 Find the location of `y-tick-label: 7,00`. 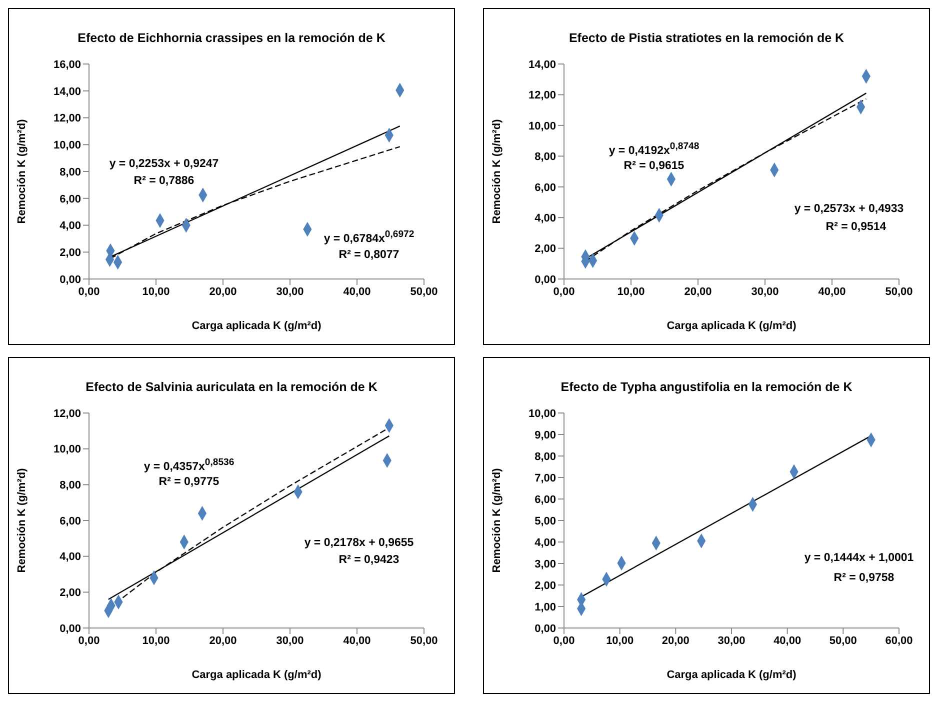

y-tick-label: 7,00 is located at coordinates (545, 478).